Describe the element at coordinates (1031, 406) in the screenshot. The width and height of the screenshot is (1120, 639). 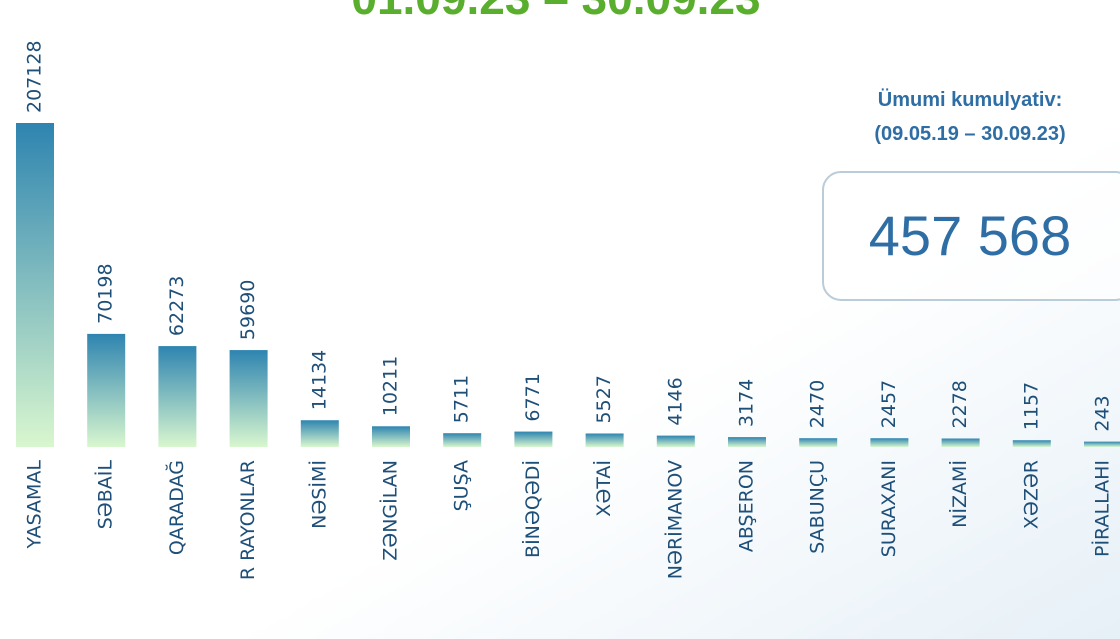
I see `value-label: 1157` at that location.